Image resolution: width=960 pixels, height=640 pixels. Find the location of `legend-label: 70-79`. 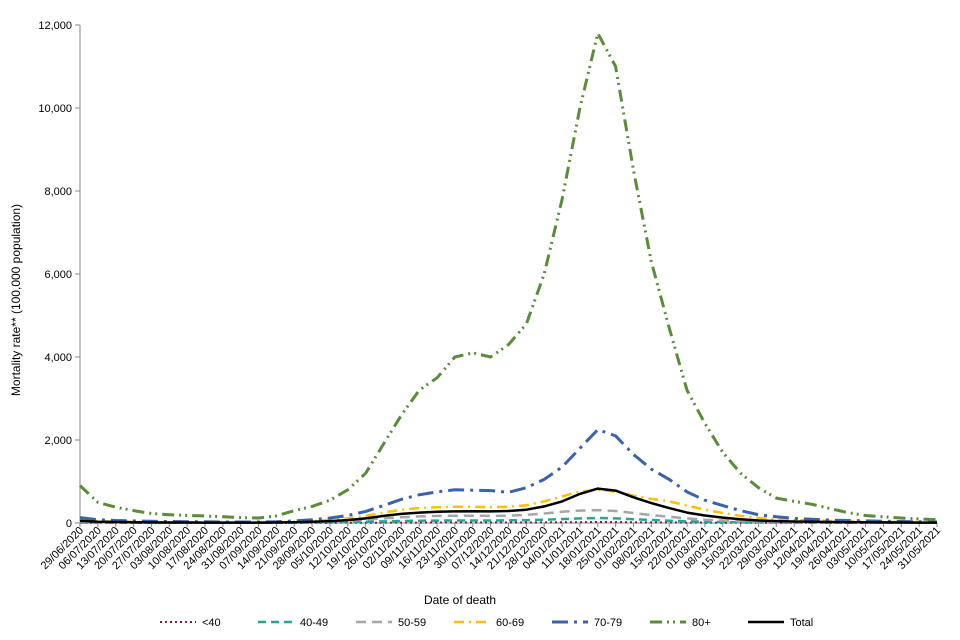

legend-label: 70-79 is located at coordinates (608, 623).